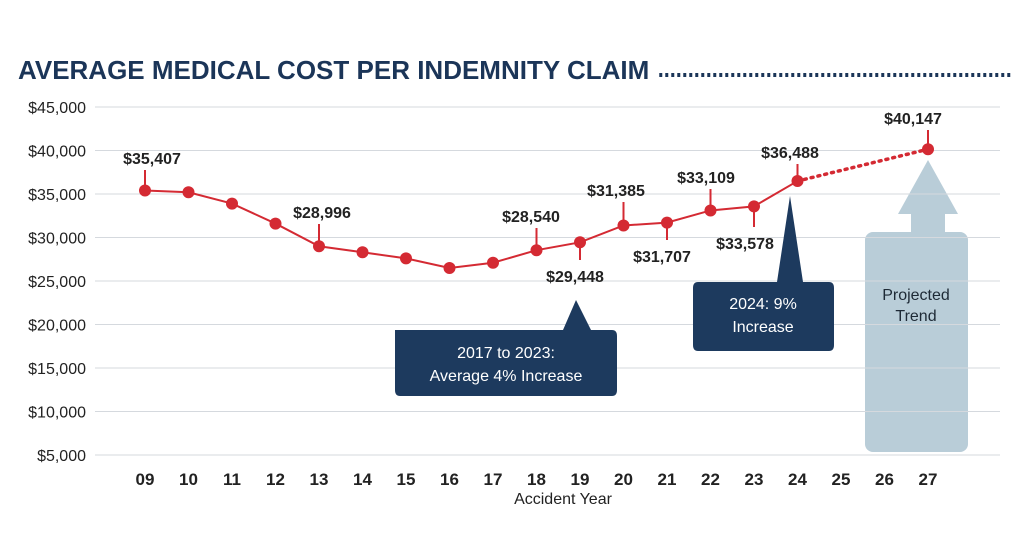 The image size is (1024, 536). Describe the element at coordinates (928, 479) in the screenshot. I see `x-tick-label: 27` at that location.